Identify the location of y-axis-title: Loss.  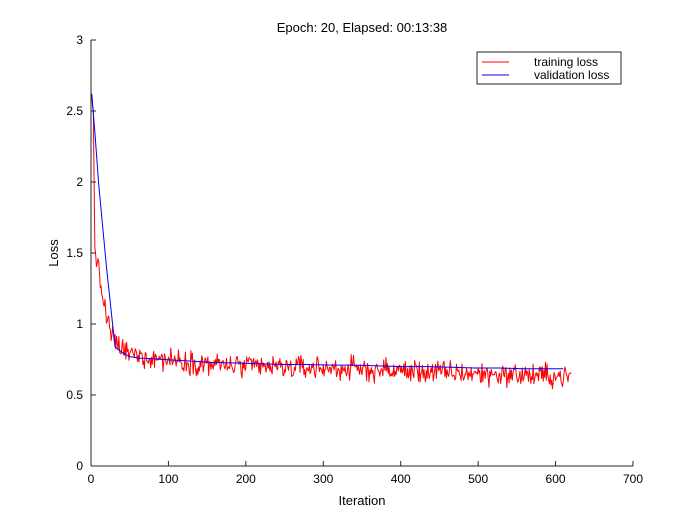
(53, 253).